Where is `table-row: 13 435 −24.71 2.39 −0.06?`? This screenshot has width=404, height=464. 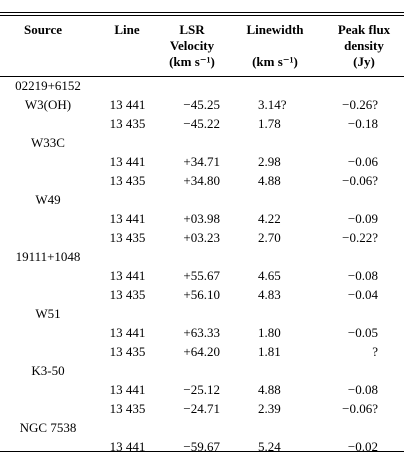 table-row: 13 435 −24.71 2.39 −0.06? is located at coordinates (202, 408).